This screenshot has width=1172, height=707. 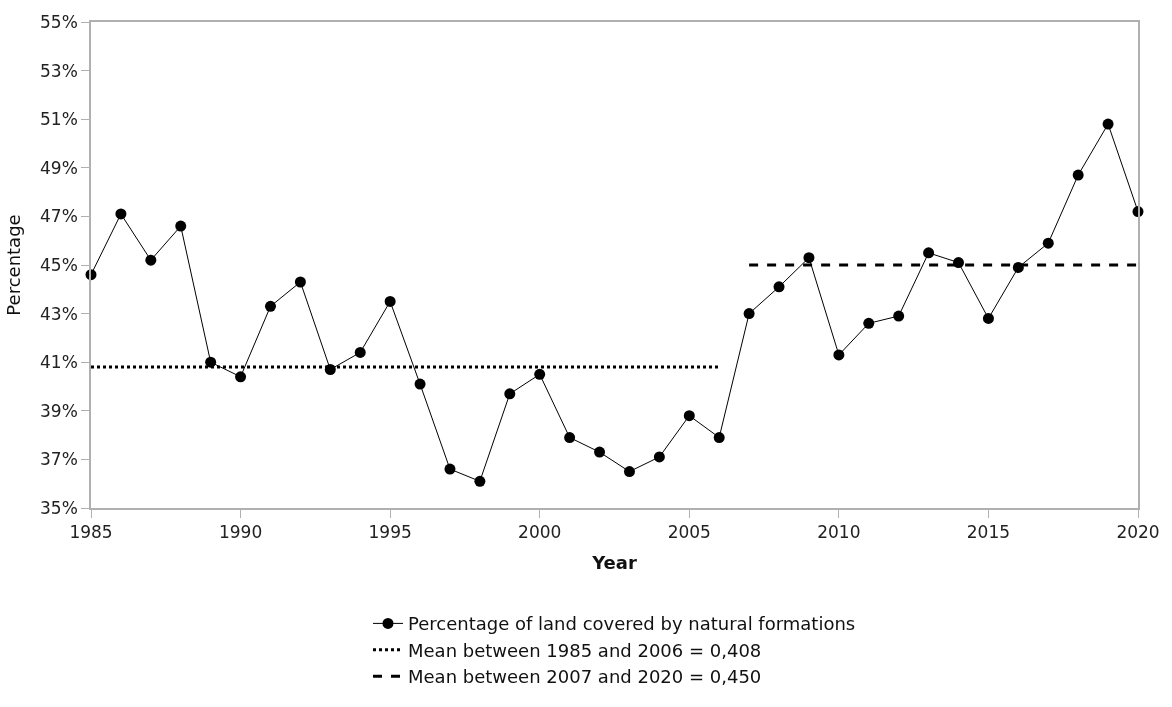 I want to click on x-tick-label: 2005, so click(x=689, y=532).